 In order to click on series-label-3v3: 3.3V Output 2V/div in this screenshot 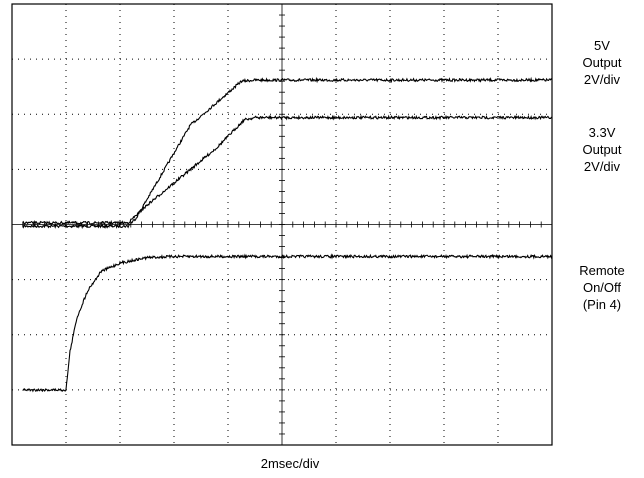, I will do `click(602, 149)`.